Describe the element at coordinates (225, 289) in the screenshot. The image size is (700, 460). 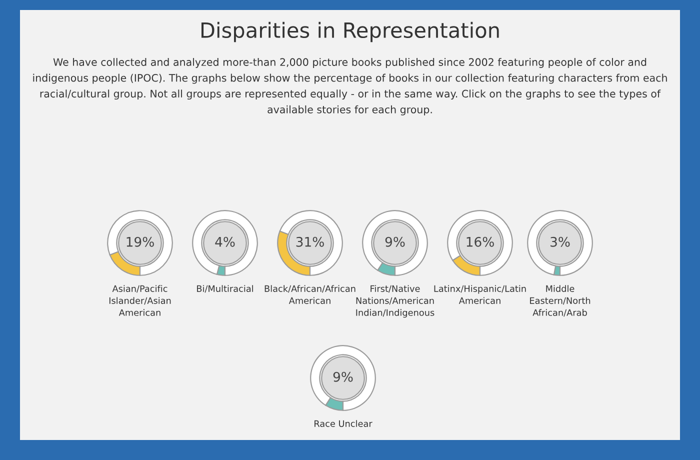
I see `slice-label: Bi/Multiracial` at that location.